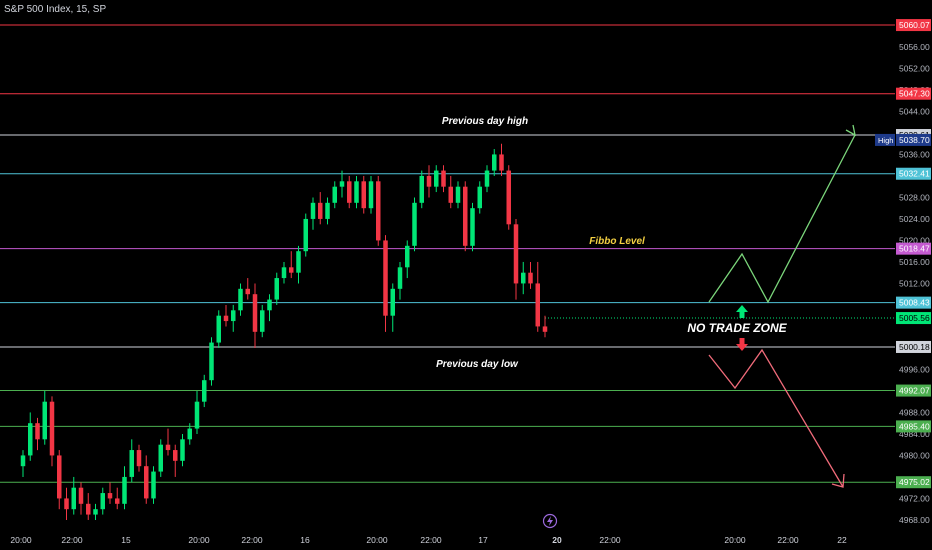 The height and width of the screenshot is (550, 932). What do you see at coordinates (737, 328) in the screenshot?
I see `no-trade-zone-label: NO TRADE ZONE` at bounding box center [737, 328].